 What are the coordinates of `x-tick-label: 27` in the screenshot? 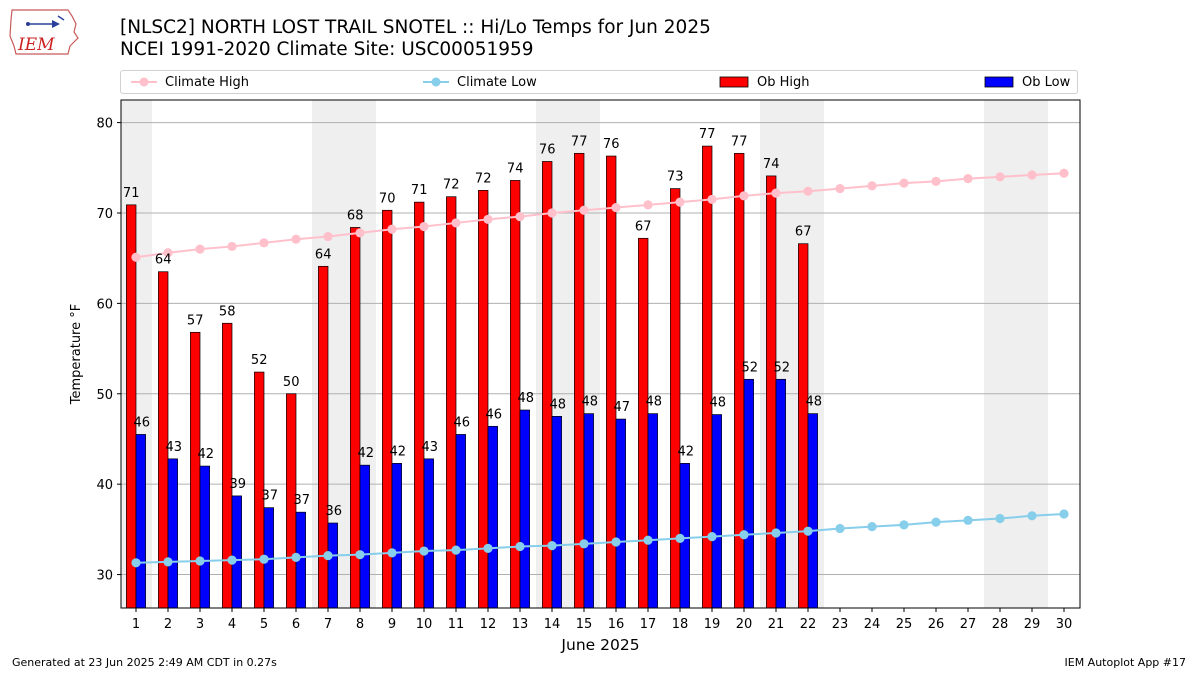 It's located at (968, 624).